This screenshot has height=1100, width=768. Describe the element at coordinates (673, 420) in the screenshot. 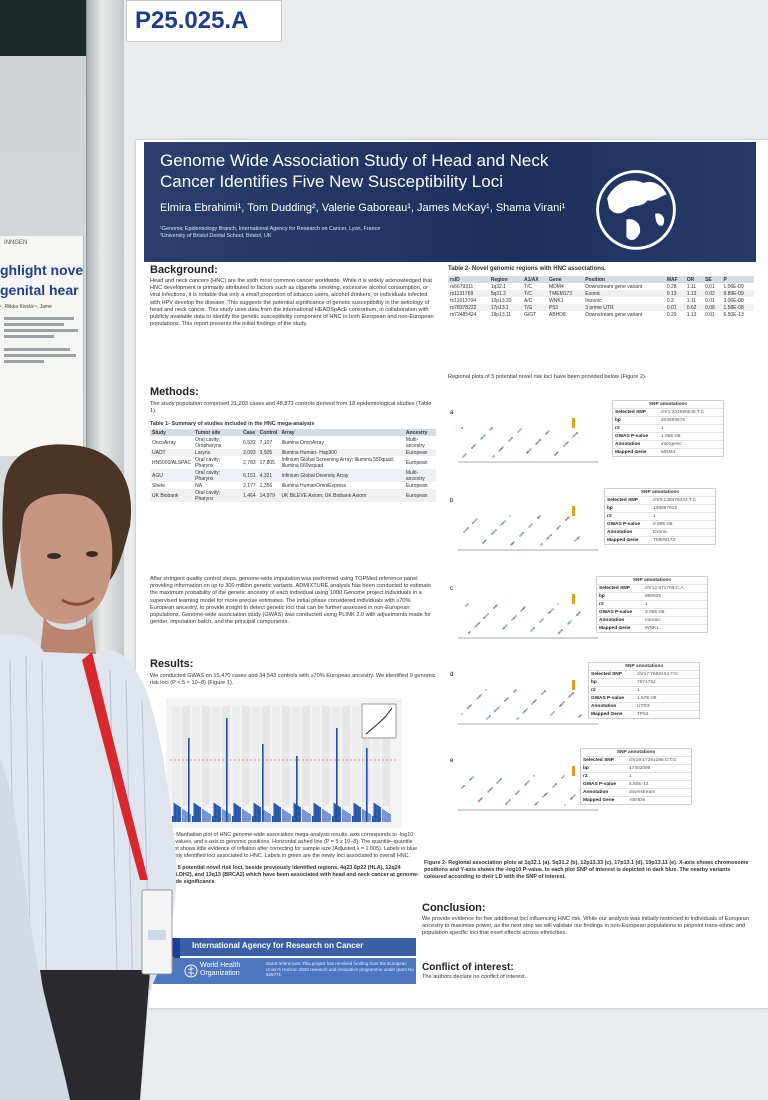

I see `snp-annotation-value: 204559676` at that location.